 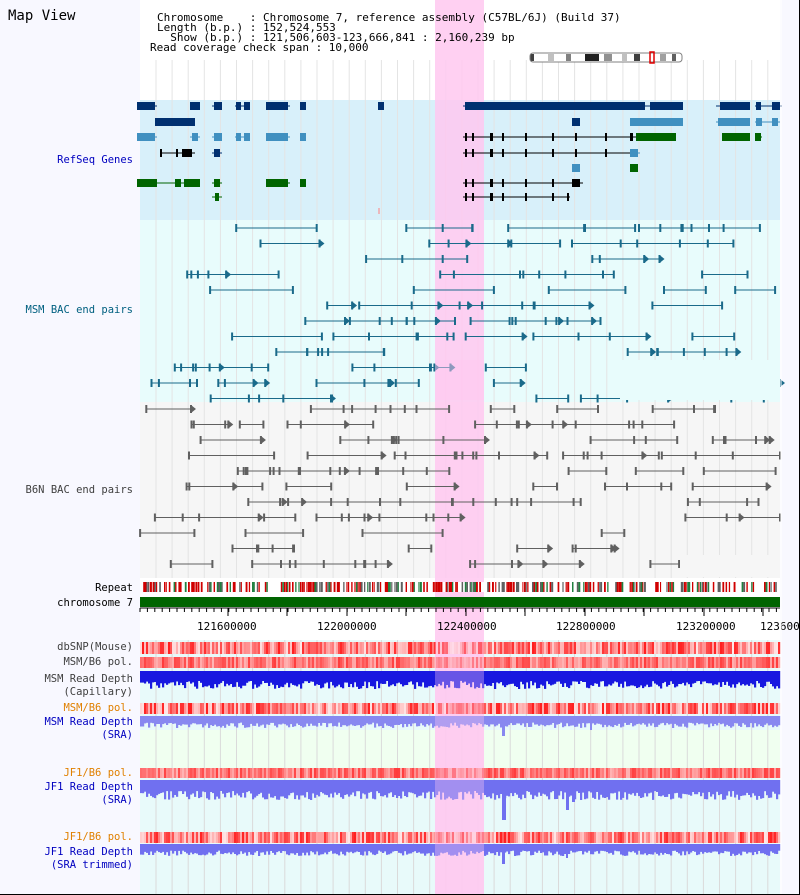 What do you see at coordinates (79, 490) in the screenshot?
I see `track-label-b6n-bac: B6N BAC end pairs` at bounding box center [79, 490].